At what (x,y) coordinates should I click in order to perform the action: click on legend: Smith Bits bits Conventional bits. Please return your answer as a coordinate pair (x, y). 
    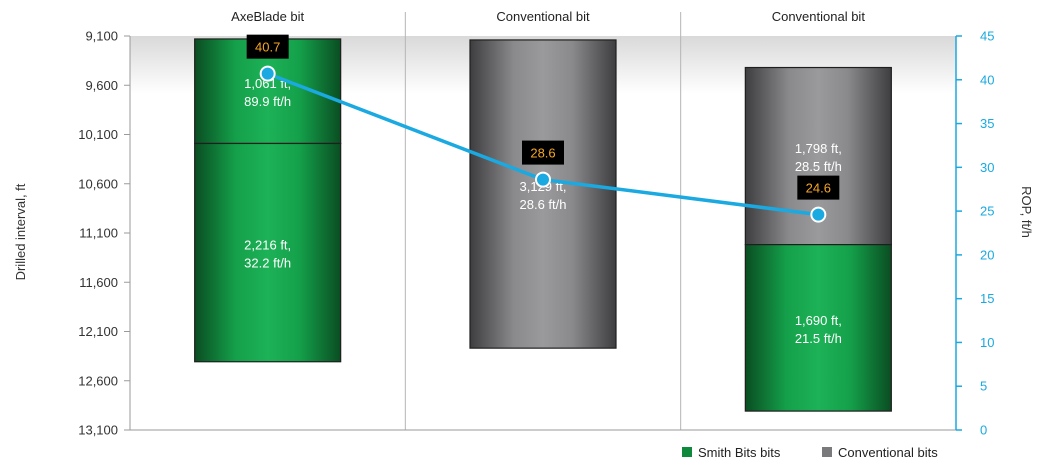
    Looking at the image, I should click on (810, 452).